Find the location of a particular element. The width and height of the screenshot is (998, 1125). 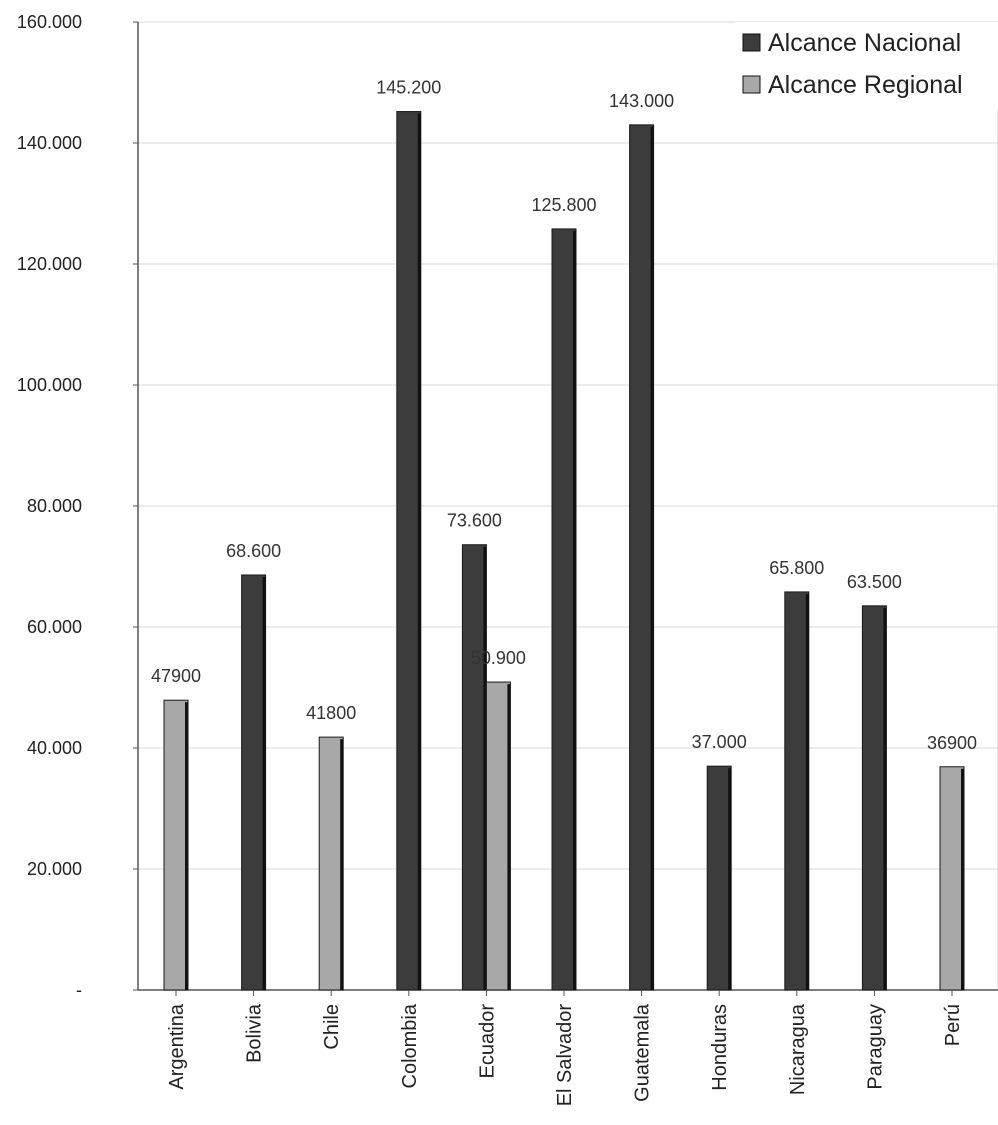

data-label: 36900 is located at coordinates (952, 743).